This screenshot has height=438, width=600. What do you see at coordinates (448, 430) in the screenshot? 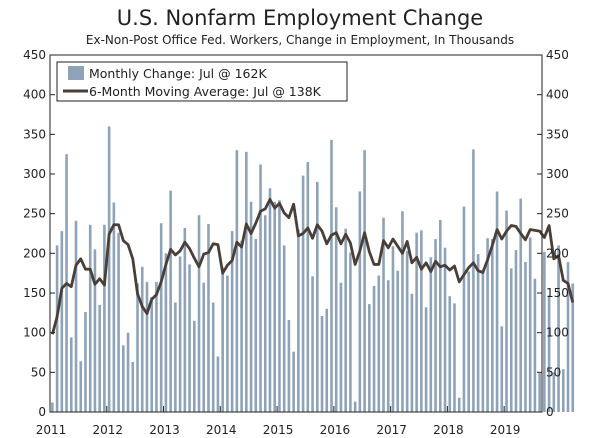
I see `x-tick-label: 2018` at bounding box center [448, 430].